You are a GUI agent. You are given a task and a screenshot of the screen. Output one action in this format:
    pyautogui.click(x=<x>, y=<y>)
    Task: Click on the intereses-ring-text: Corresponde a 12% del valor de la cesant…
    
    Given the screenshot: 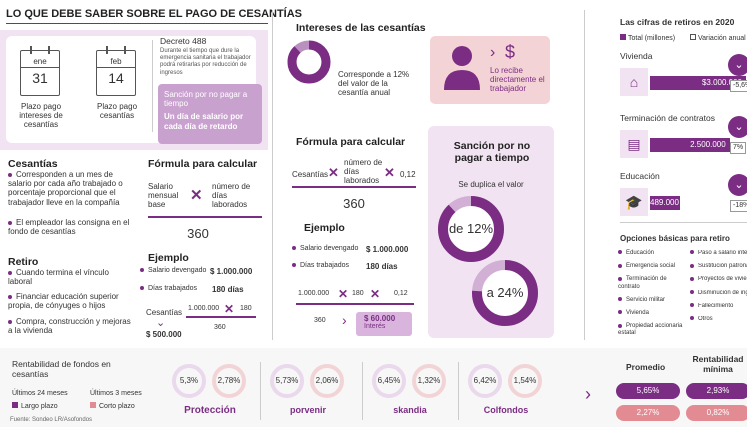 What is the action you would take?
    pyautogui.click(x=374, y=84)
    